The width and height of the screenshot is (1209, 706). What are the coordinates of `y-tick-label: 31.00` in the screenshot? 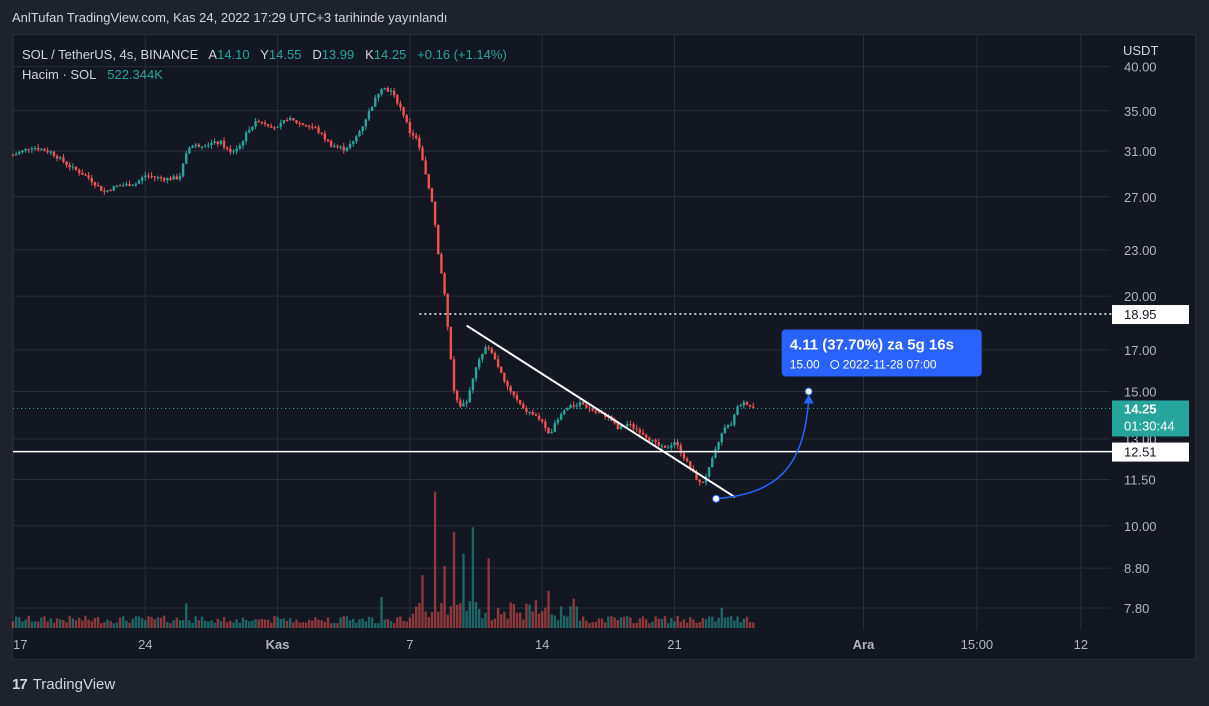 It's located at (1140, 151).